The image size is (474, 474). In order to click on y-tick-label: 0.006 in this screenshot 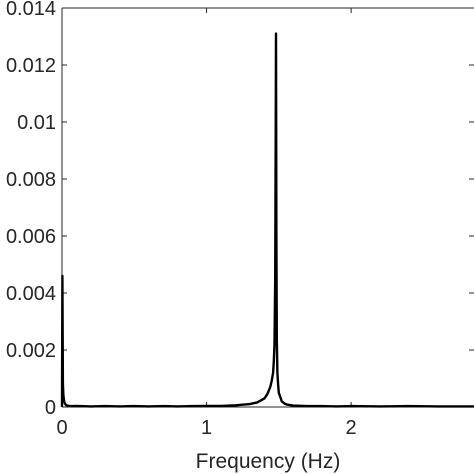, I will do `click(31, 237)`.